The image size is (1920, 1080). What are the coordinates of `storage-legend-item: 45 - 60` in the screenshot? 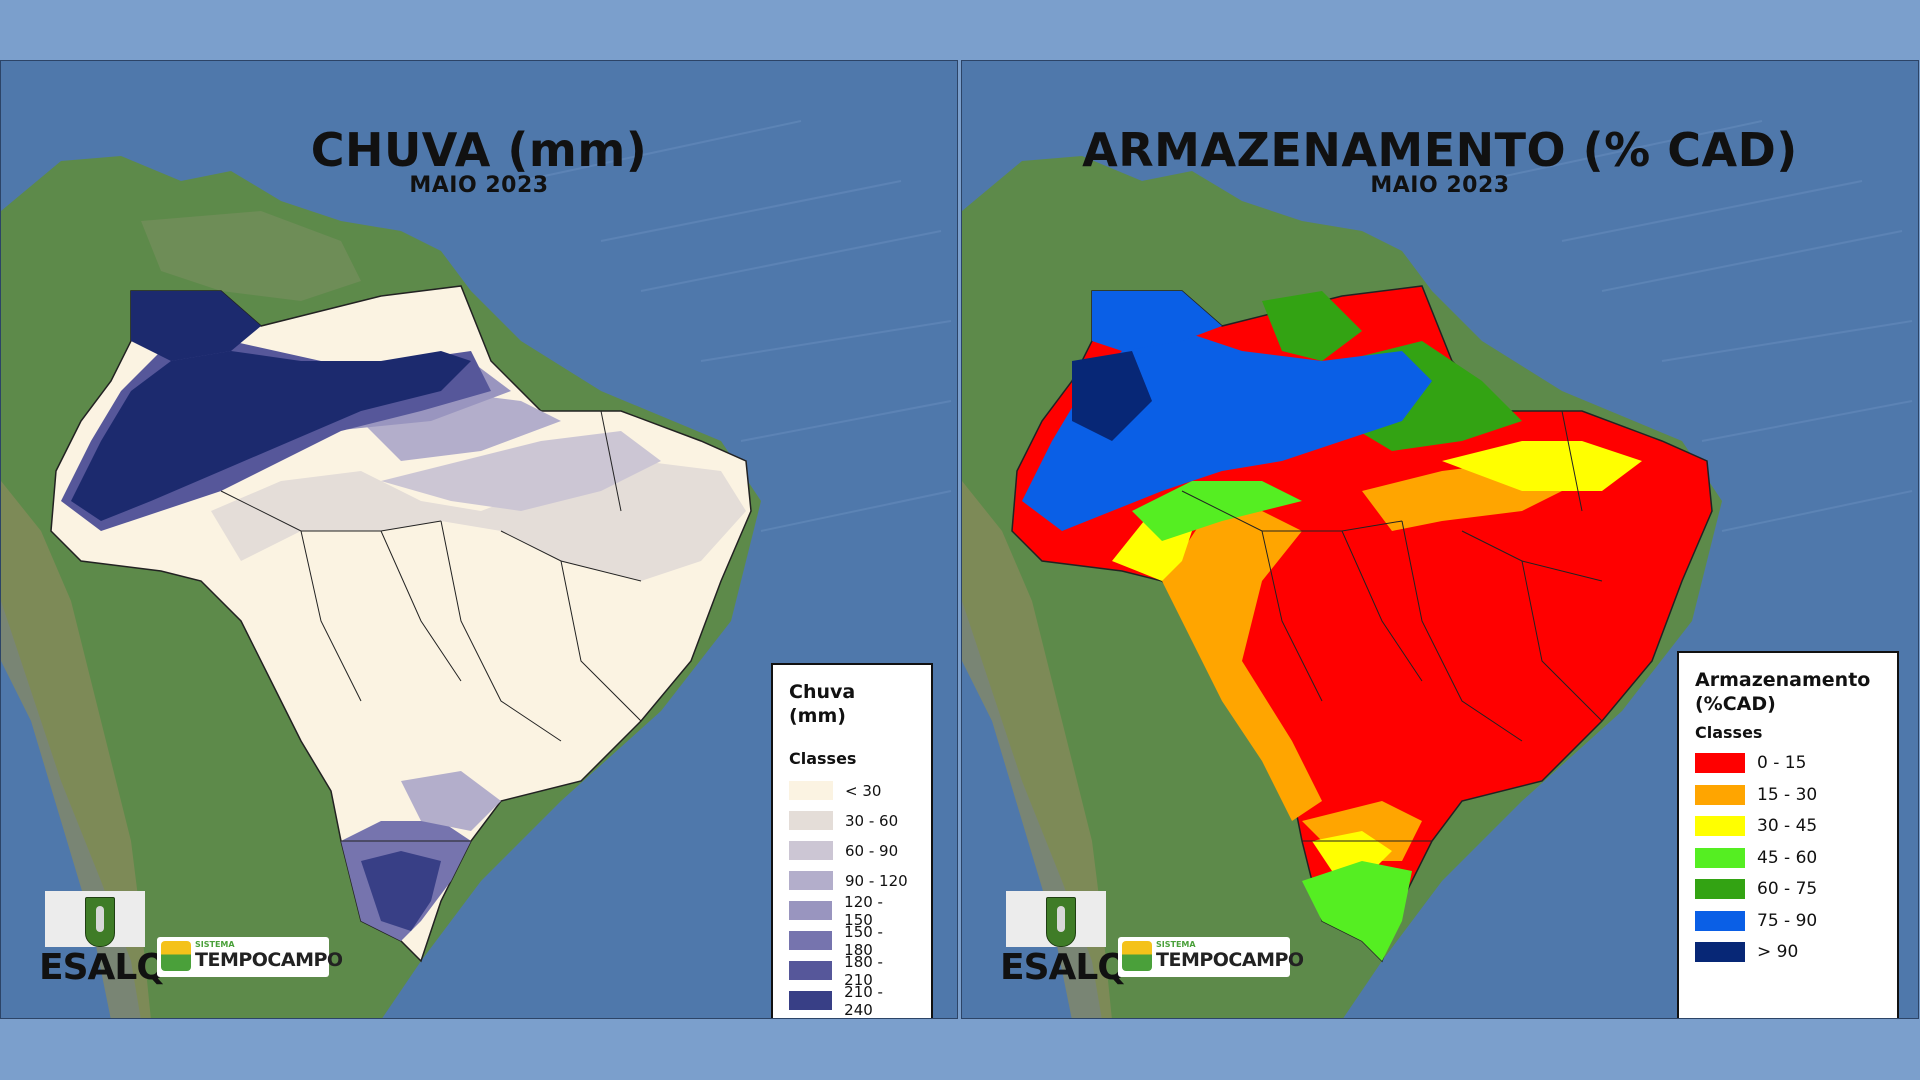 It's located at (1788, 858).